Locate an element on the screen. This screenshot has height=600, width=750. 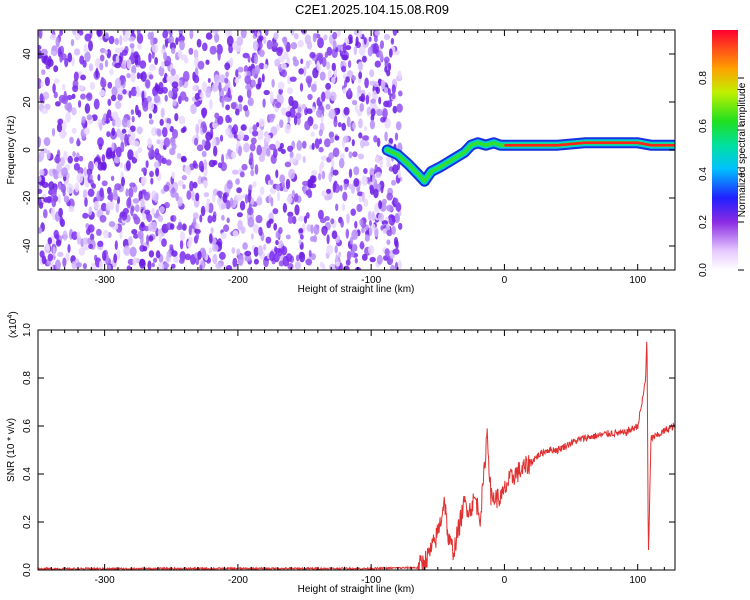
colorbar-tick-label: 0.4 is located at coordinates (703, 174).